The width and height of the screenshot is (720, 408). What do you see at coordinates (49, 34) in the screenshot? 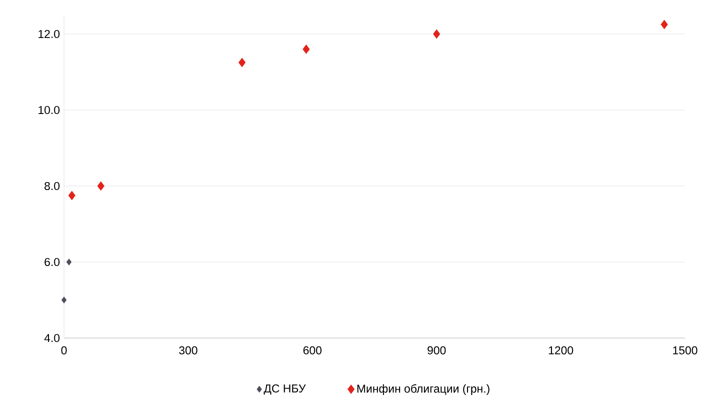
I see `y-tick-label: 12.0` at bounding box center [49, 34].